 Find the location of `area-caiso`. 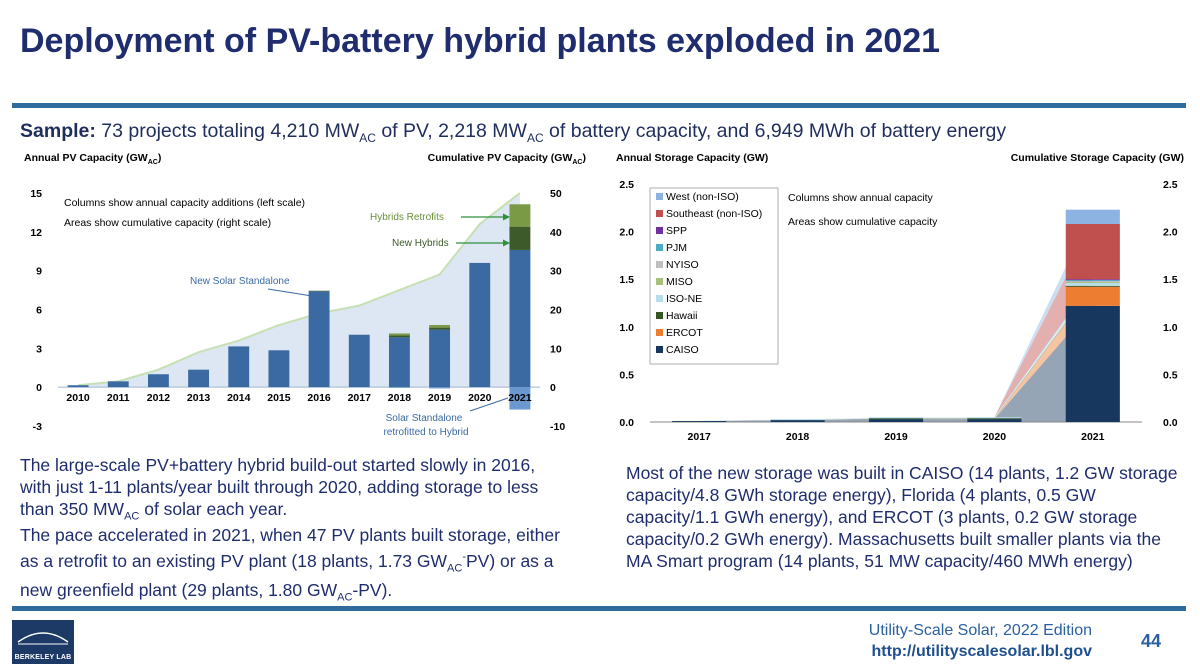

area-caiso is located at coordinates (896, 363).